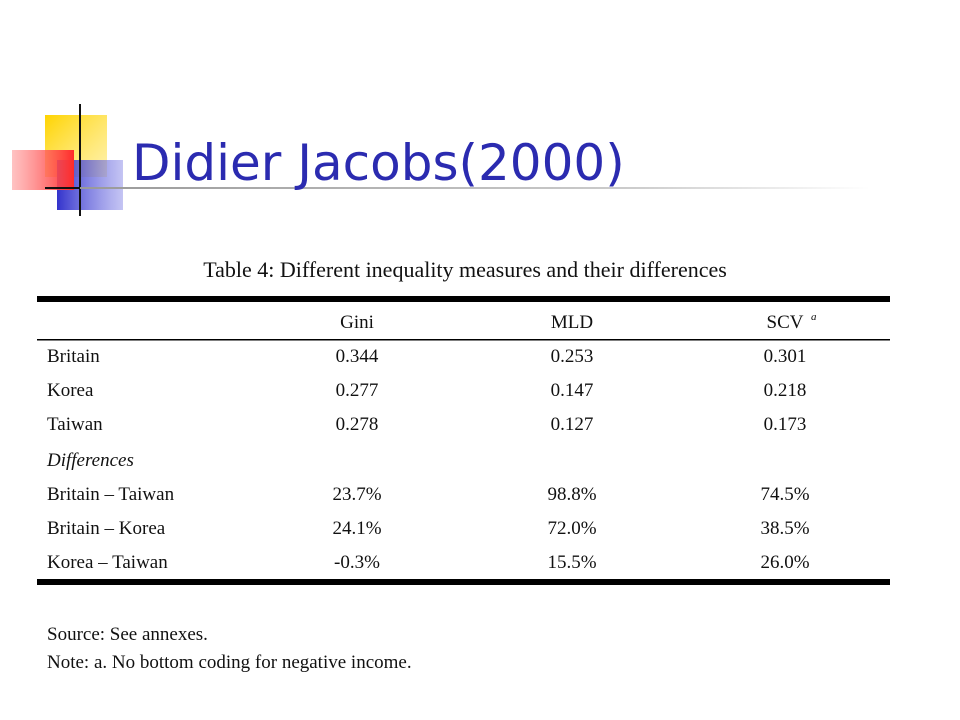 The width and height of the screenshot is (960, 720). Describe the element at coordinates (75, 424) in the screenshot. I see `row-label: Taiwan` at that location.